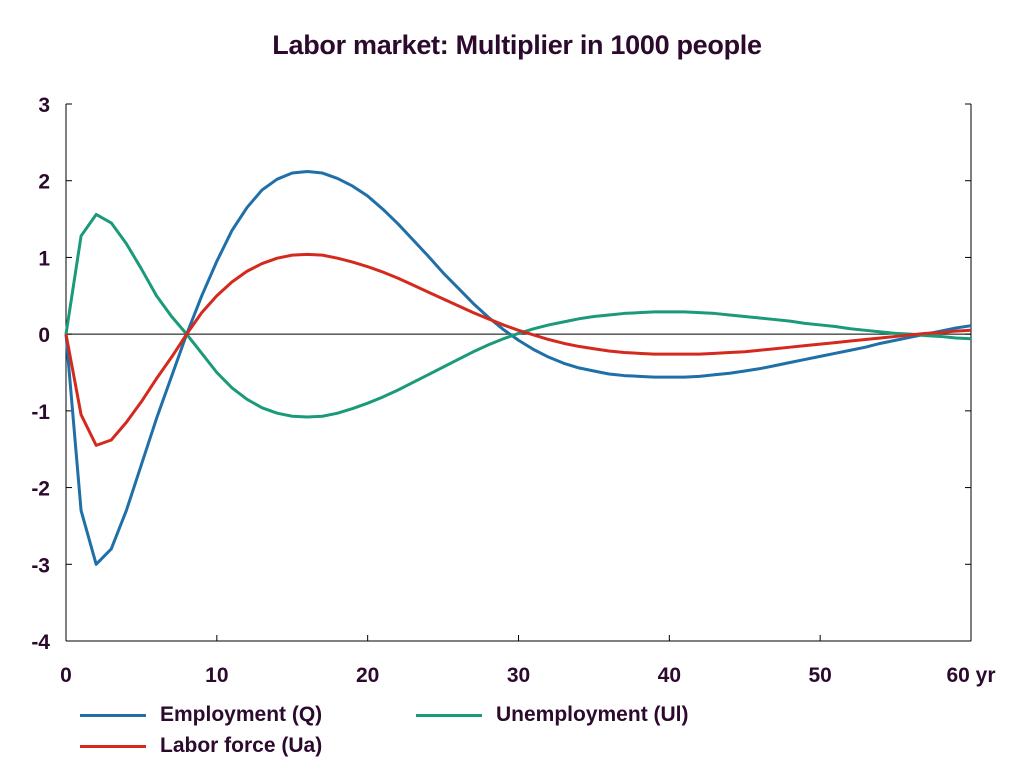 The width and height of the screenshot is (1024, 778). What do you see at coordinates (669, 675) in the screenshot?
I see `x-tick-label: 40` at bounding box center [669, 675].